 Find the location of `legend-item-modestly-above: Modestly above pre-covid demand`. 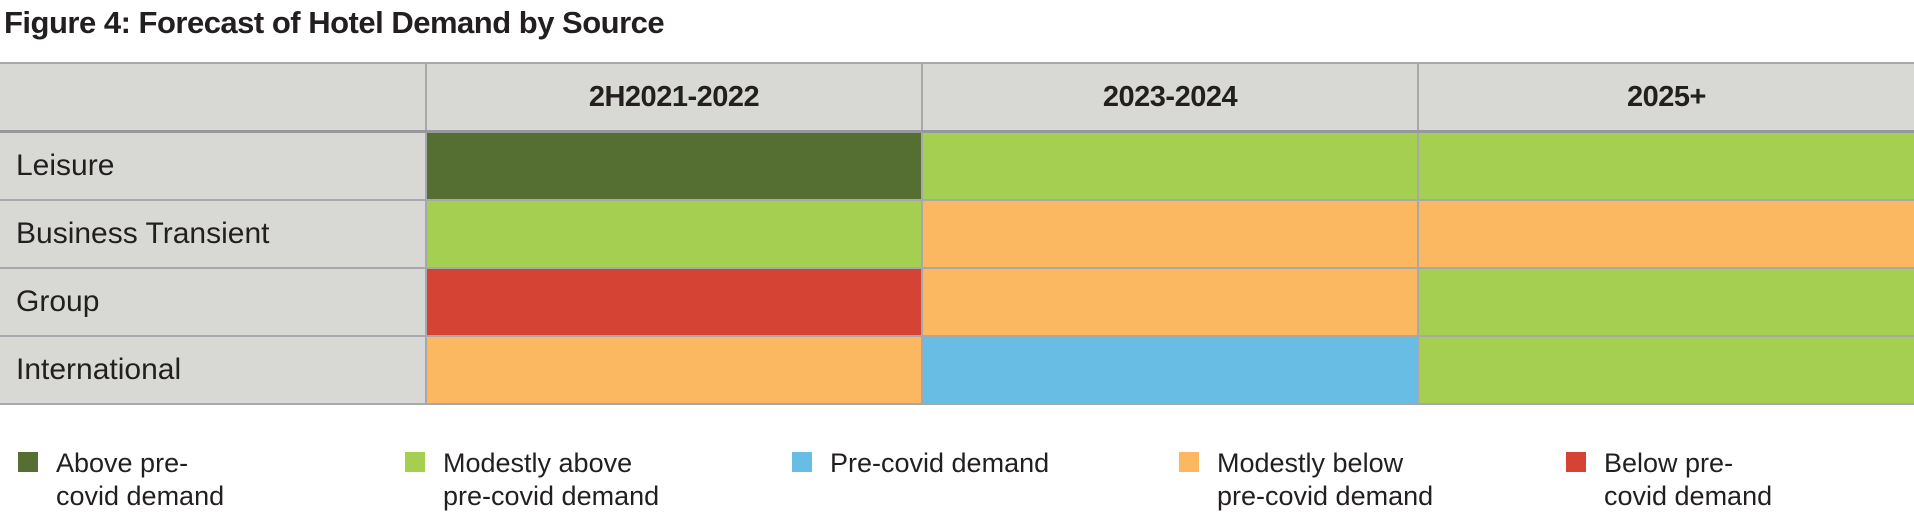

legend-item-modestly-above: Modestly above pre-covid demand is located at coordinates (598, 480).